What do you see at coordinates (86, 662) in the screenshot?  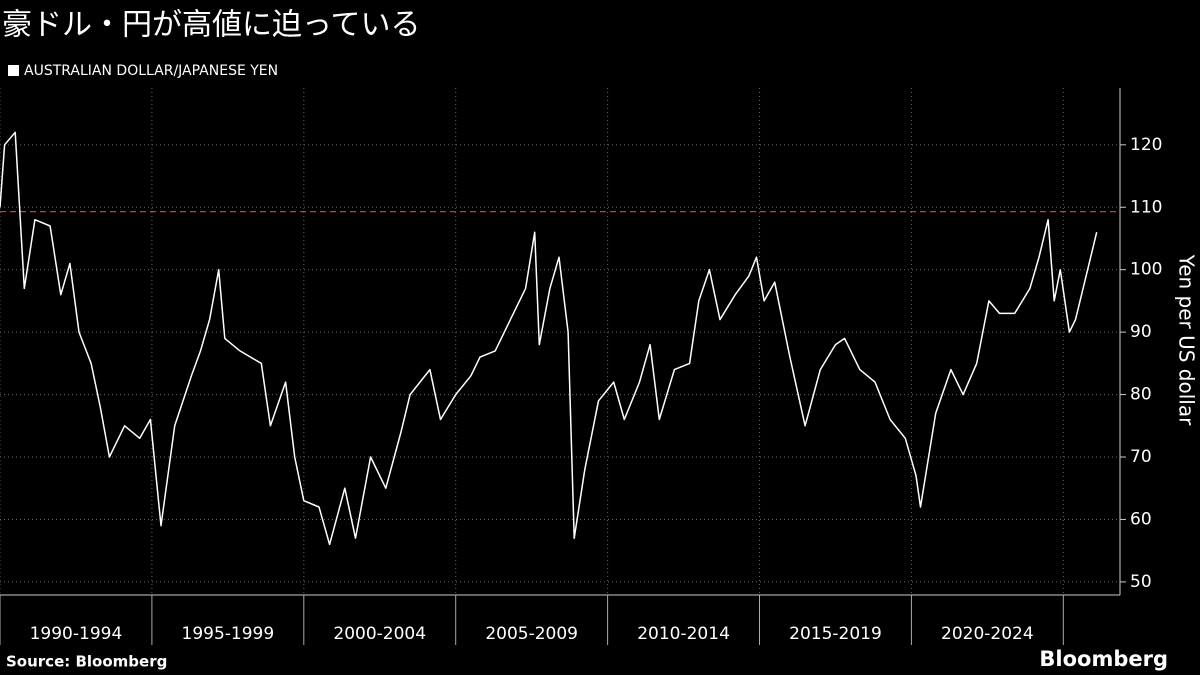 I see `source: Source: Bloomberg` at bounding box center [86, 662].